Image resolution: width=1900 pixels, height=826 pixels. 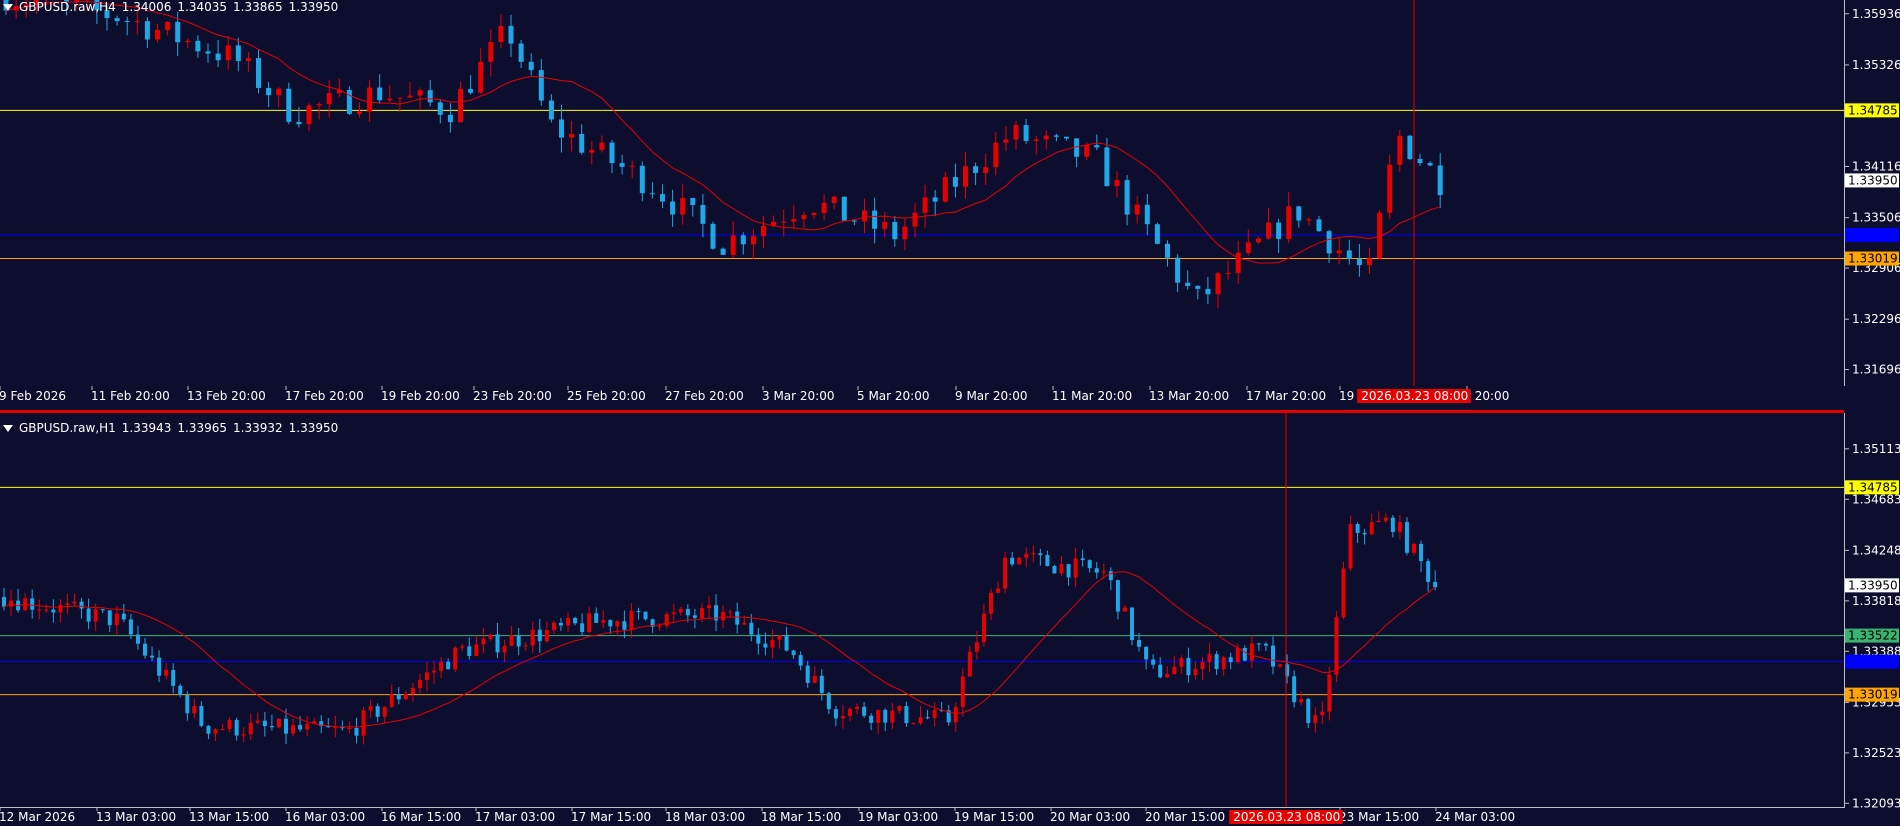 I want to click on y-tick-label: 1.32296, so click(x=1876, y=319).